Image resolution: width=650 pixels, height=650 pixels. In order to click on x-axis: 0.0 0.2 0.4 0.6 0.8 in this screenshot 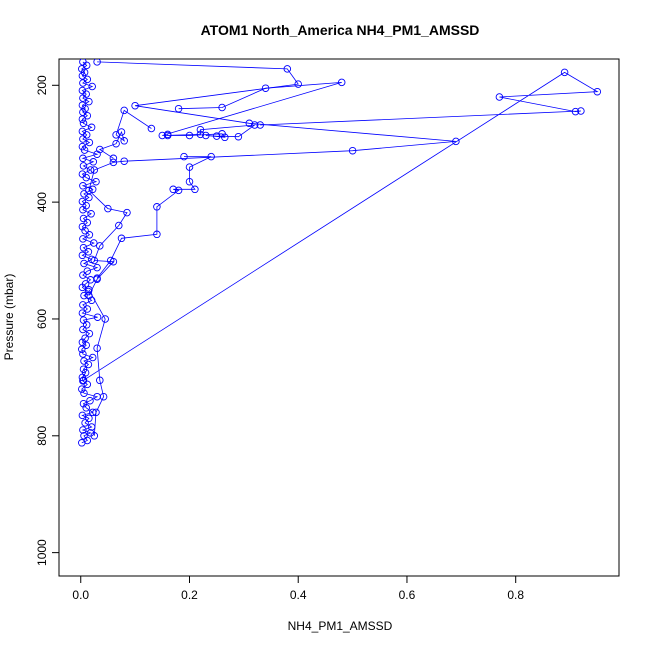, I will do `click(298, 588)`.